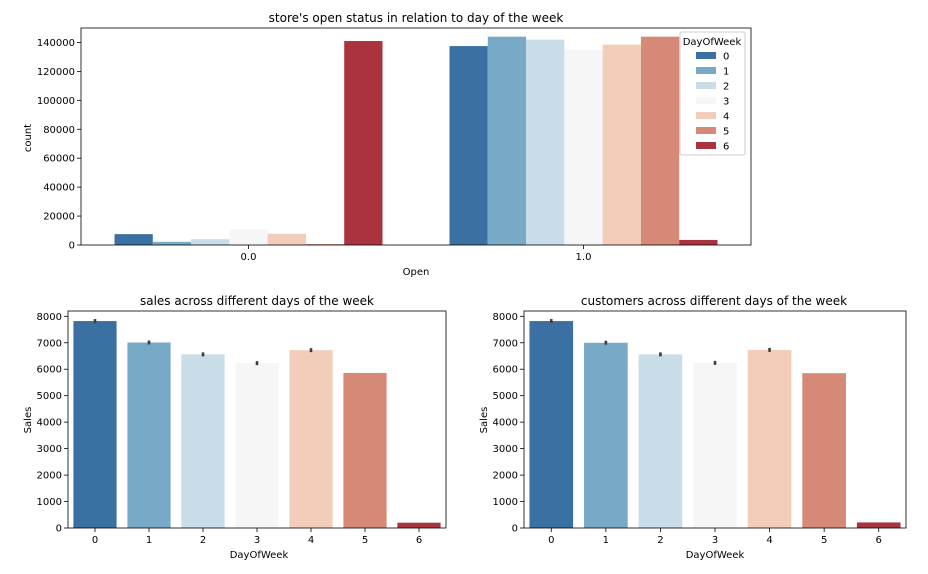  Describe the element at coordinates (551, 540) in the screenshot. I see `customers-xtick-label: 0` at that location.